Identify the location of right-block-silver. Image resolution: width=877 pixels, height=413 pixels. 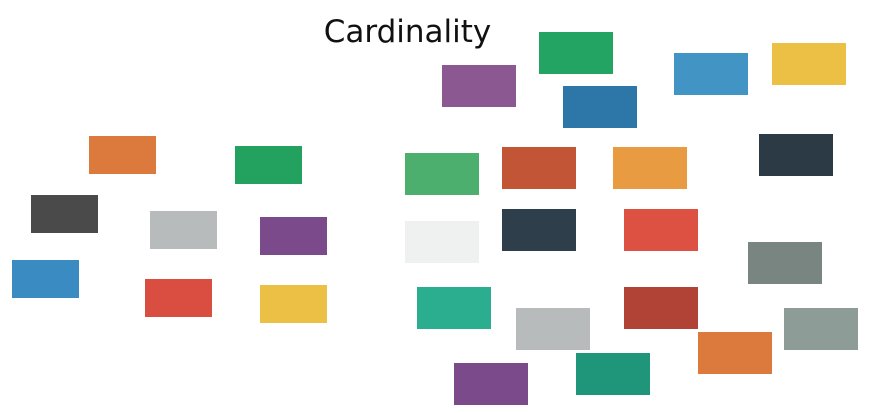
(553, 329).